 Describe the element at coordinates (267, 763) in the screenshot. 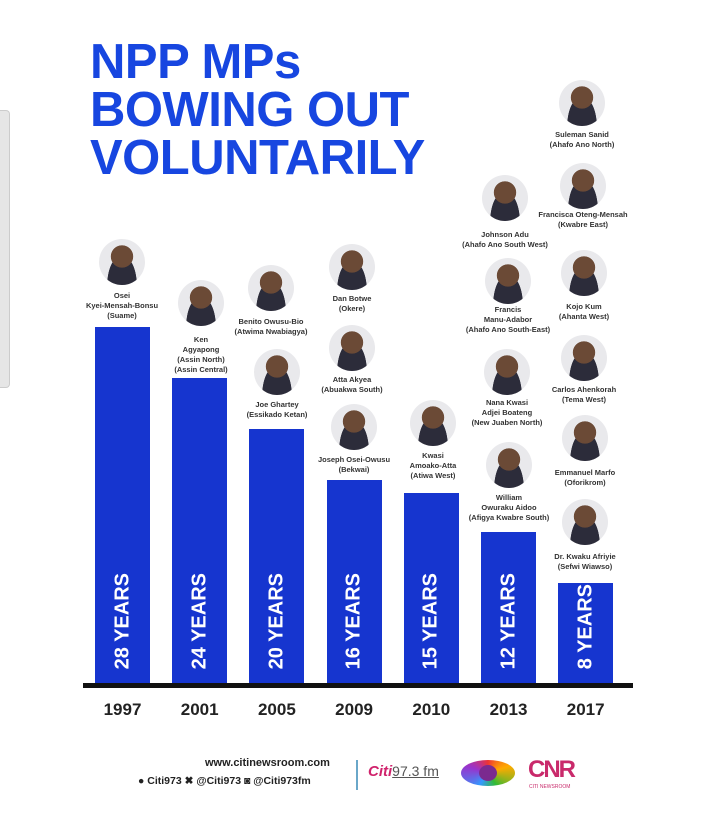

I see `website-link: www.citinewsroom.com` at that location.